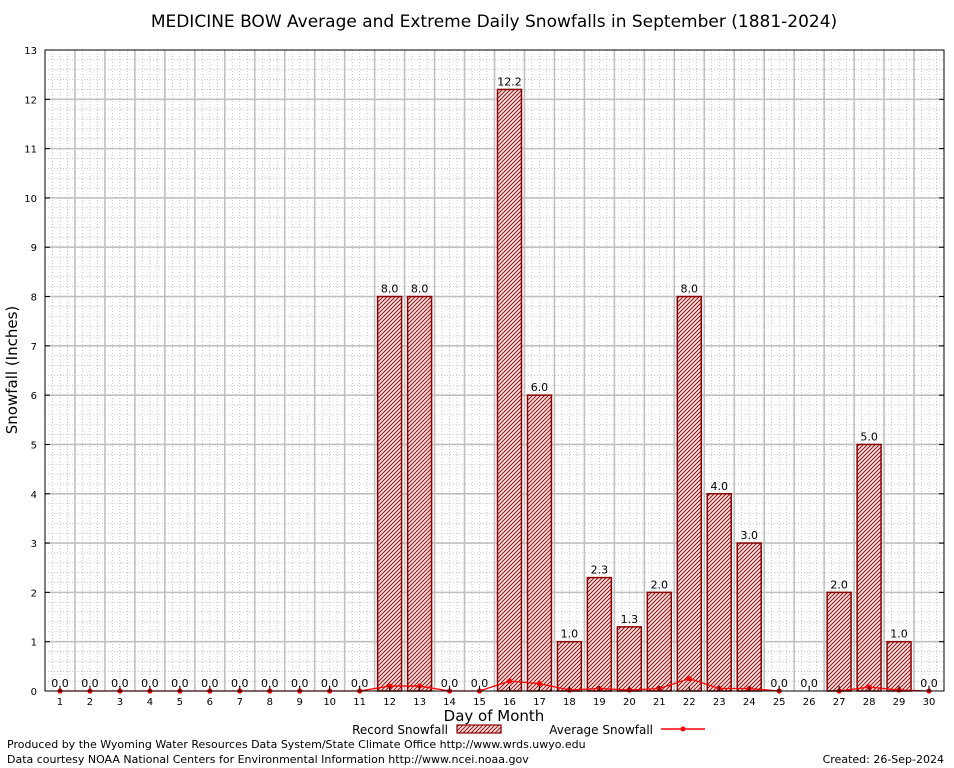 The image size is (954, 768). I want to click on x-tick-label: 27, so click(839, 702).